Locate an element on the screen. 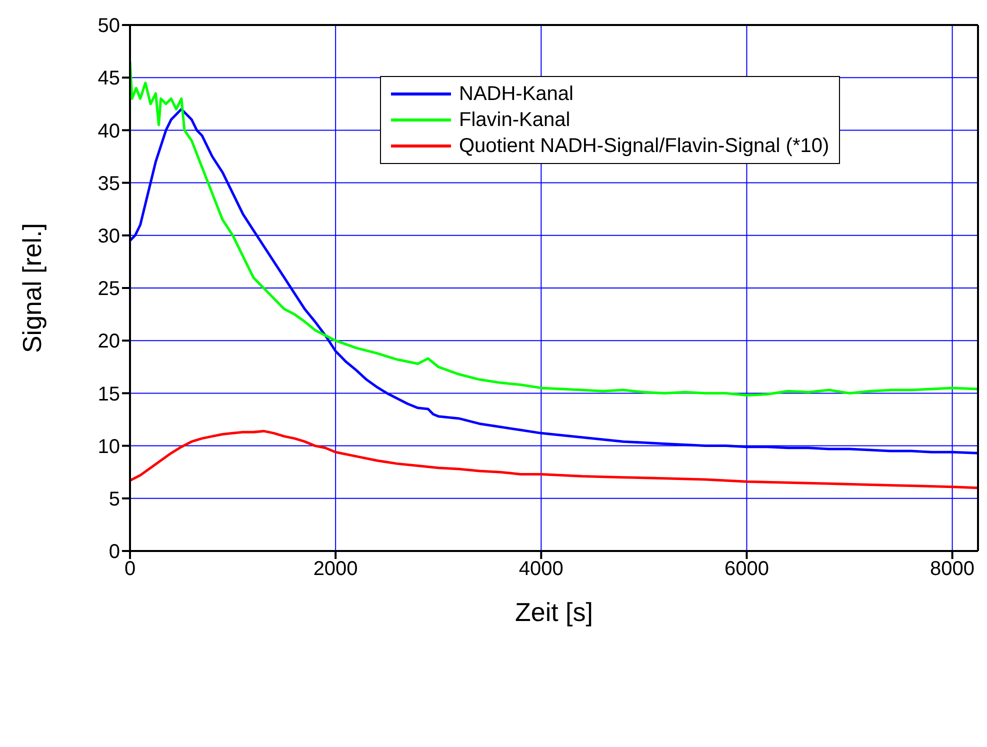 Image resolution: width=987 pixels, height=747 pixels. x-tick-label: 2000 is located at coordinates (335, 569).